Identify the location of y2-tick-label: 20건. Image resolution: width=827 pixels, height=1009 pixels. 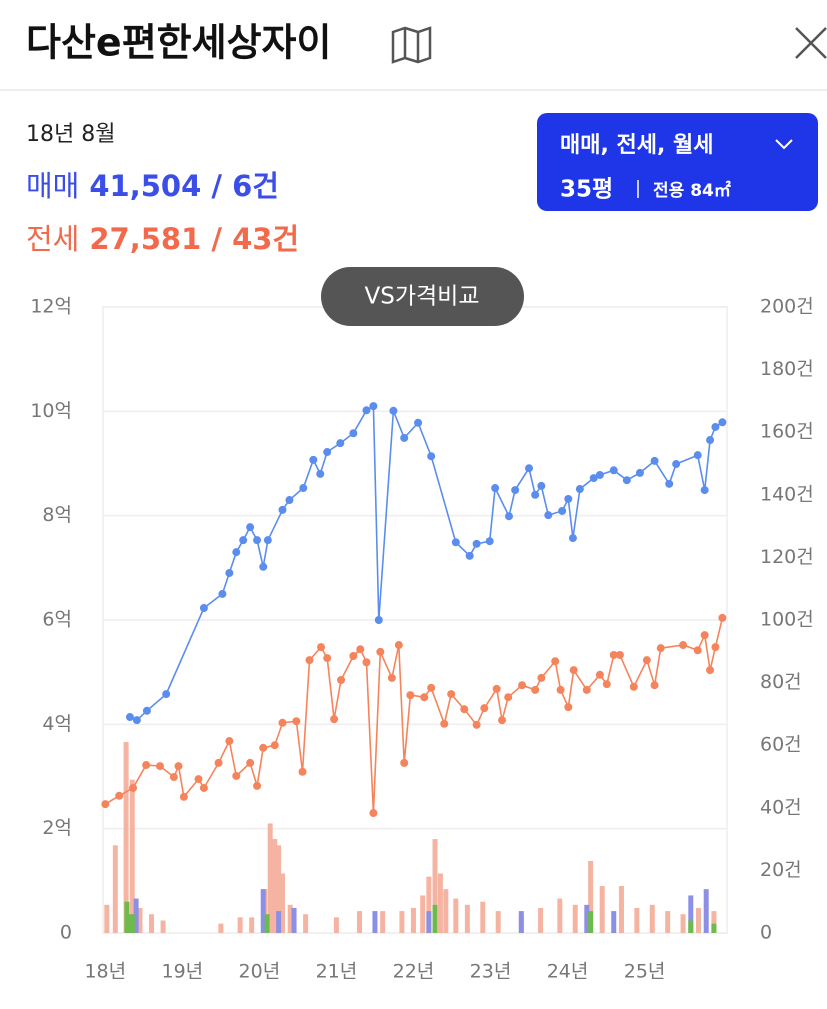
(781, 870).